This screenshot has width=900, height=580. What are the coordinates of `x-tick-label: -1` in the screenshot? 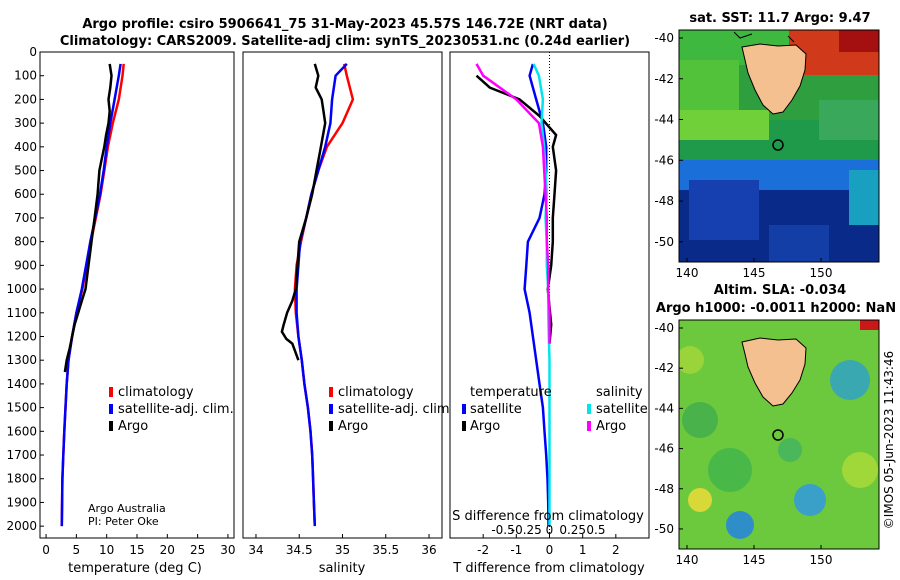 It's located at (516, 550).